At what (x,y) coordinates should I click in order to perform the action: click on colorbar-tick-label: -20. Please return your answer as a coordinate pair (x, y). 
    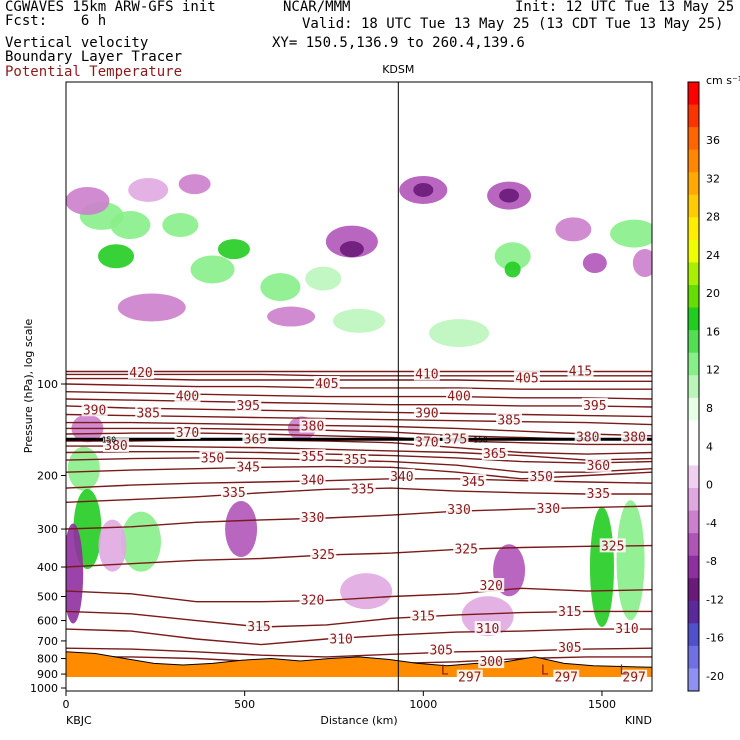
    Looking at the image, I should click on (715, 676).